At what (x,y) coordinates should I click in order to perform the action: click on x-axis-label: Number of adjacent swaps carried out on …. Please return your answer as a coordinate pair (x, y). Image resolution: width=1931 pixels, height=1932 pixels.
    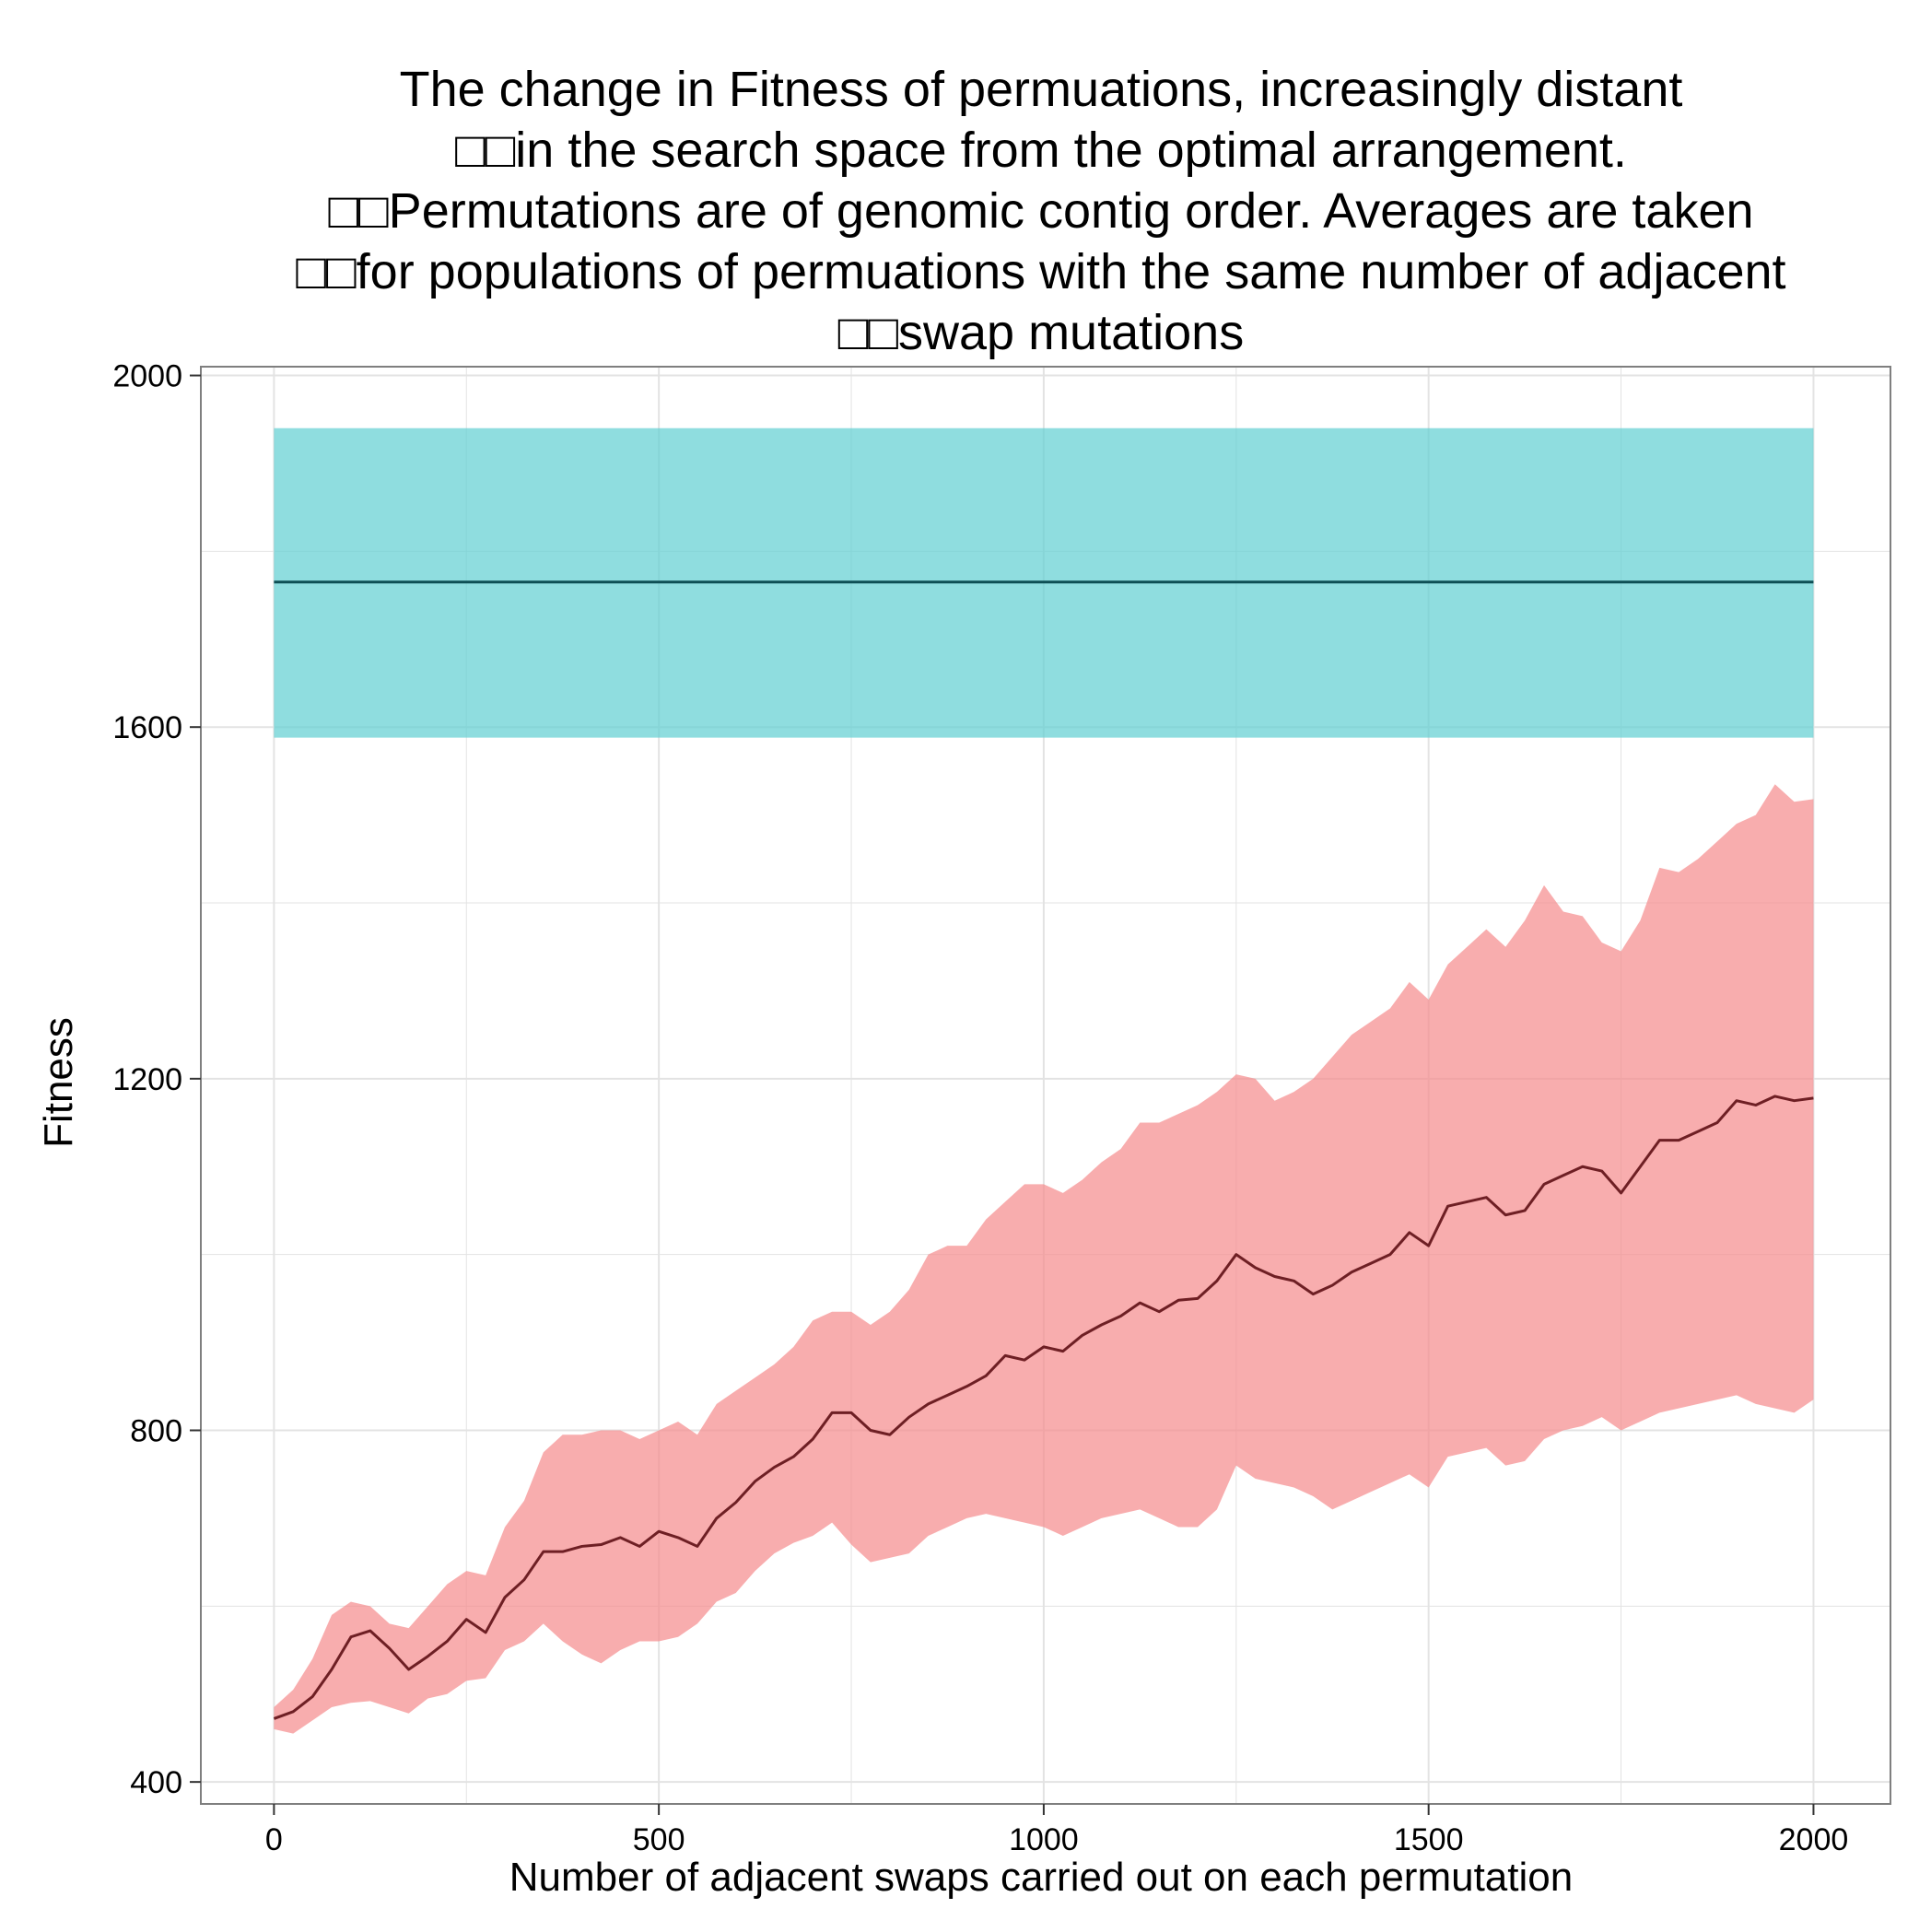
    Looking at the image, I should click on (1041, 1877).